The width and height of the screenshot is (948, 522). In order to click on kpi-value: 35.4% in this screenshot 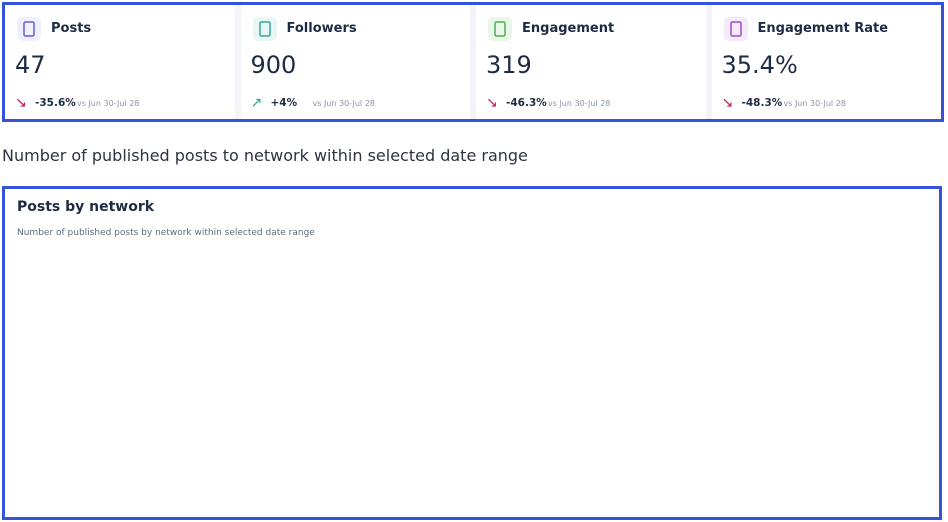, I will do `click(759, 65)`.